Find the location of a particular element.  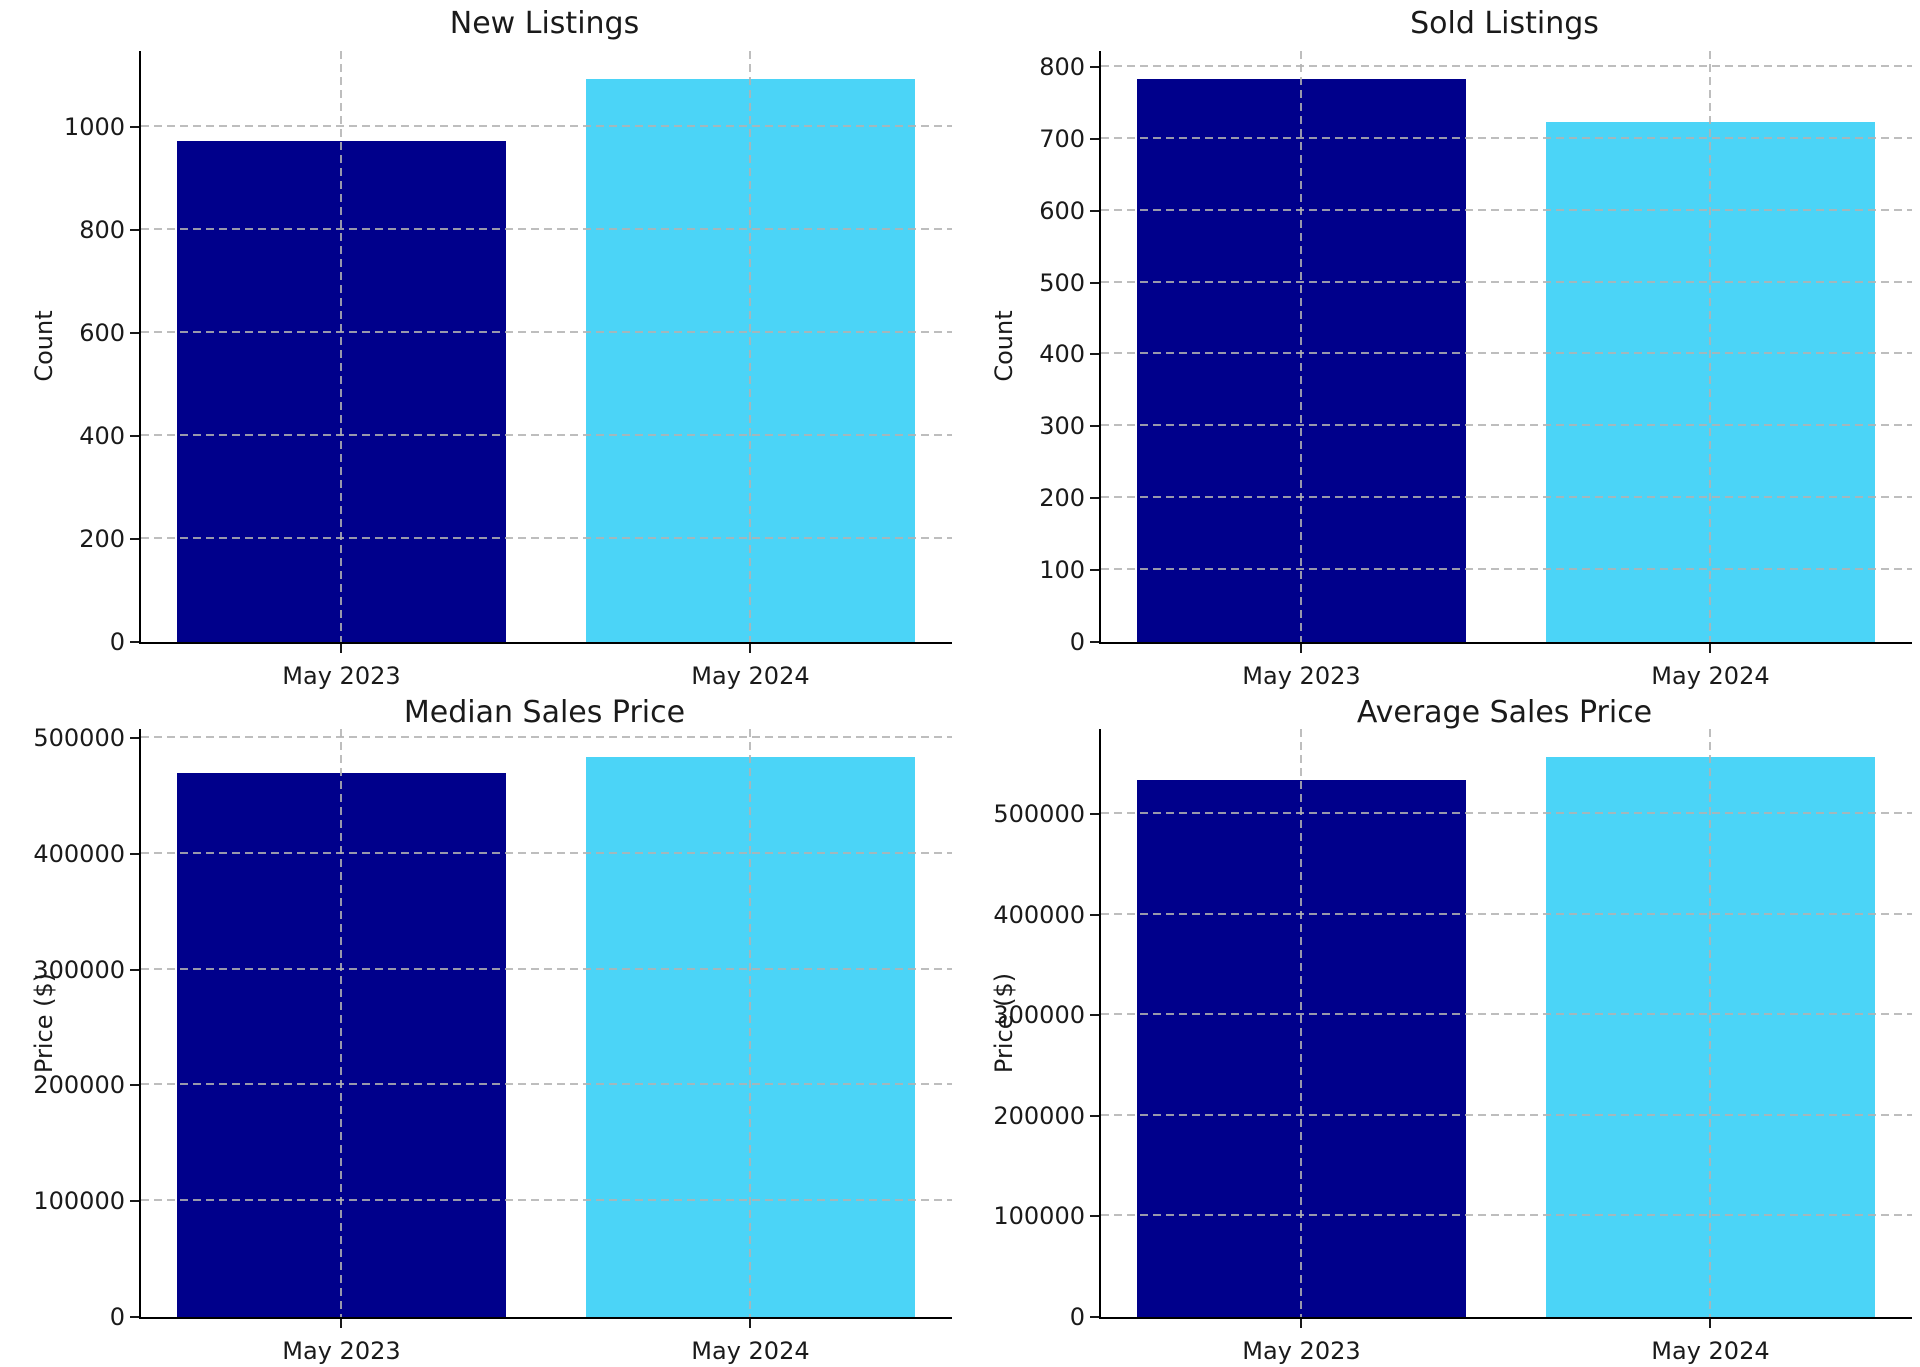

y-tick-label: 800 is located at coordinates (102, 230).